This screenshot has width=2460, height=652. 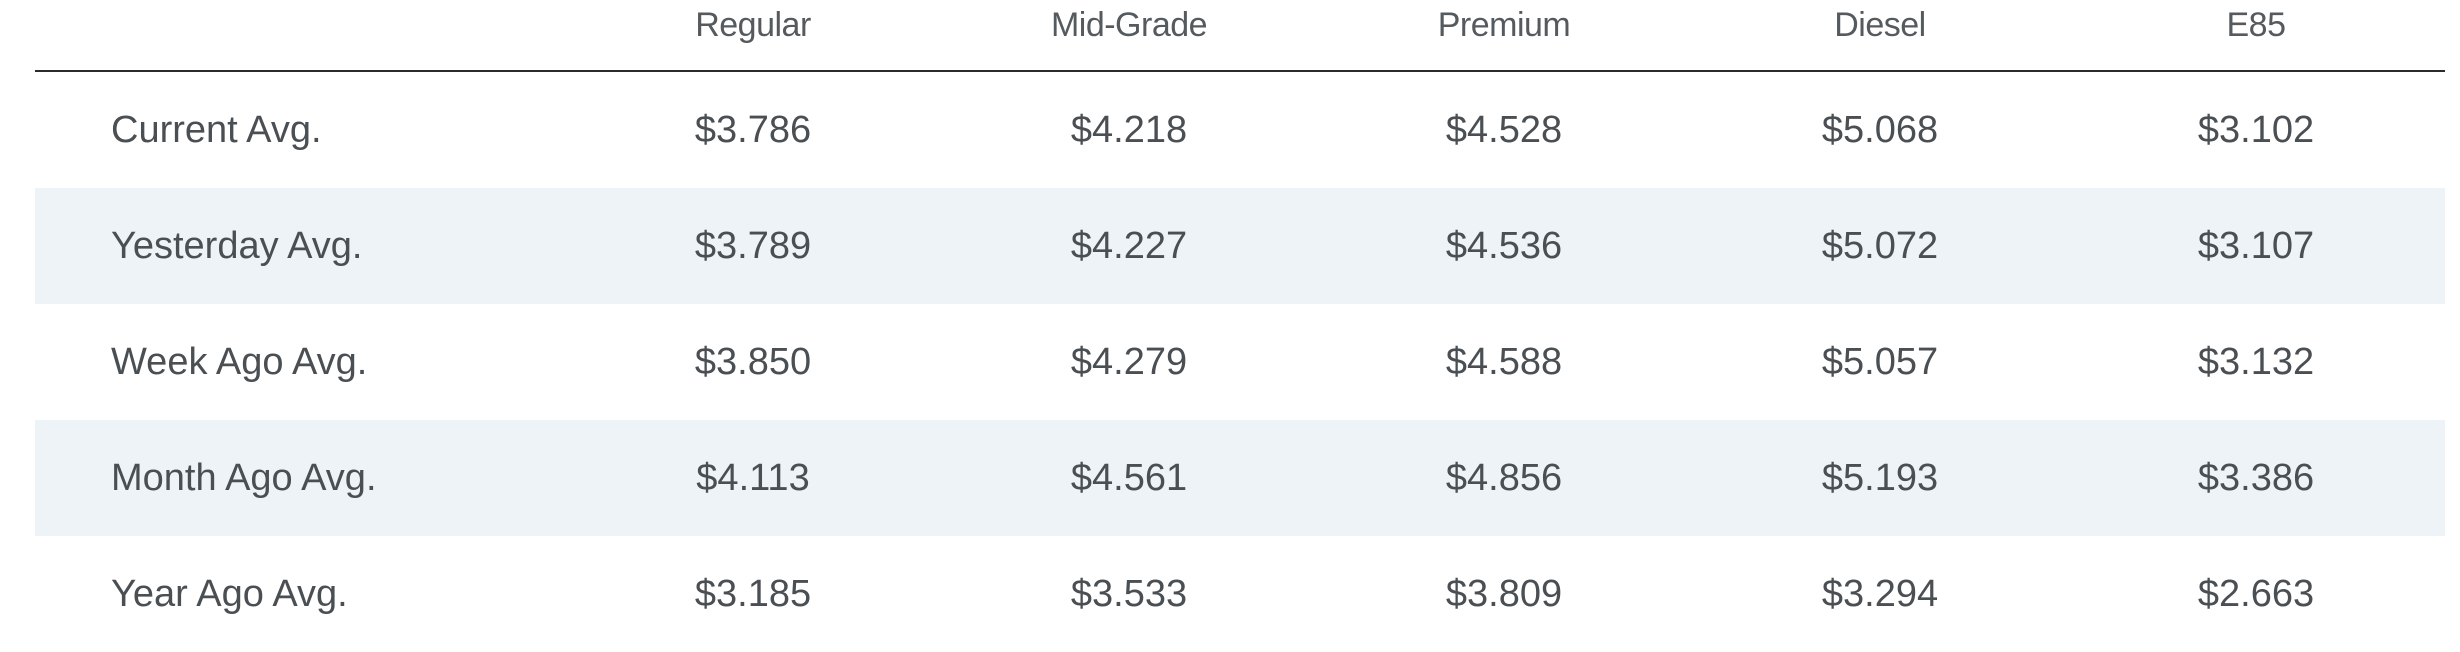 I want to click on row-label: Yesterday Avg., so click(x=237, y=246).